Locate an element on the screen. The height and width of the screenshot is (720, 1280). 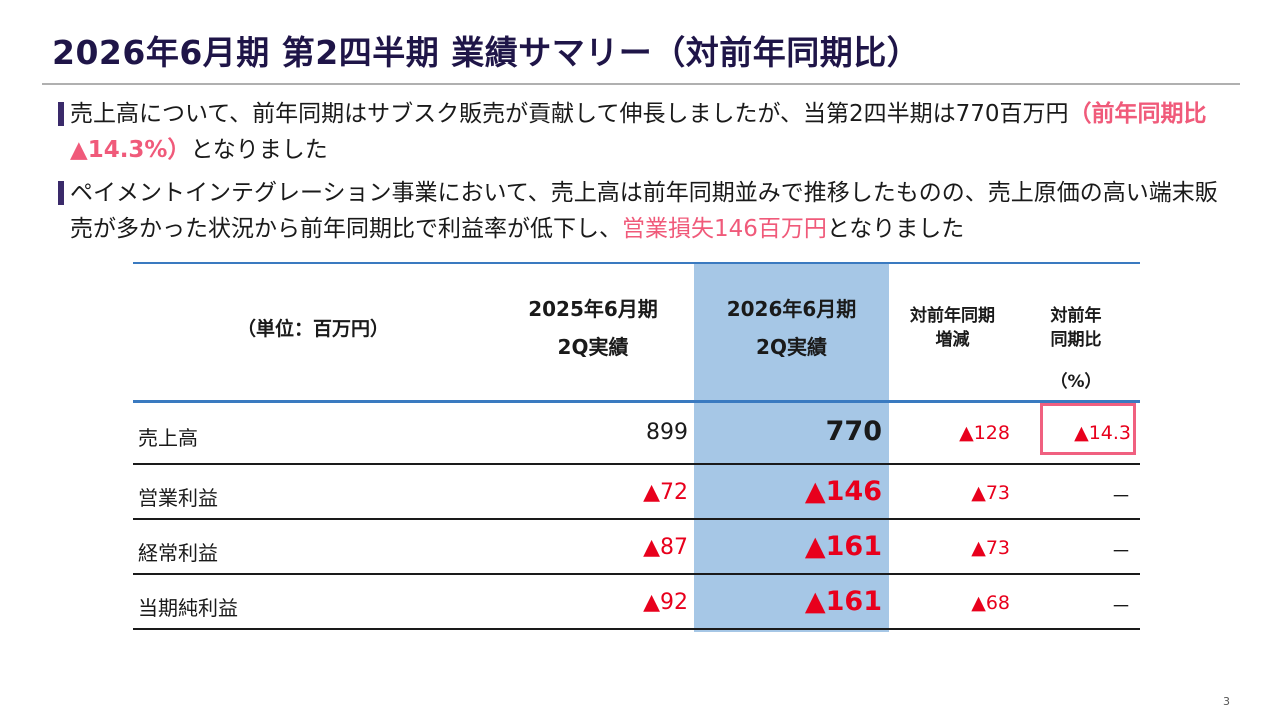
row-label-revenue: 売上高 is located at coordinates (168, 438).